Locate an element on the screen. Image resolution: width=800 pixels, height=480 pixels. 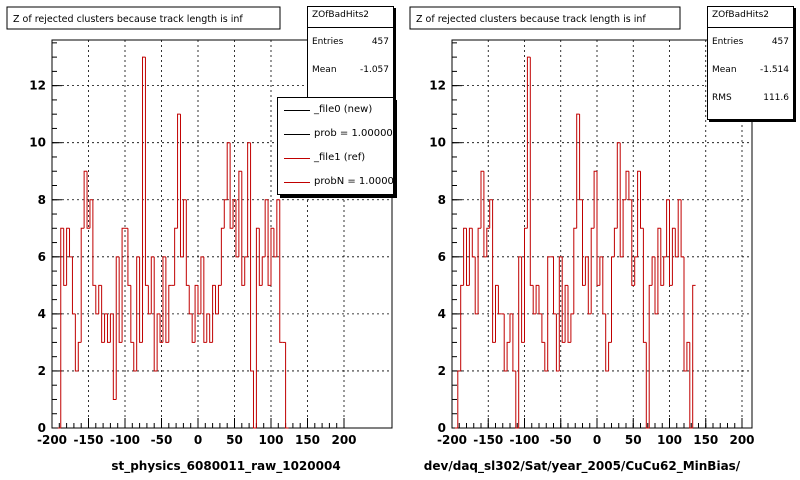
legend-label: _file0 (new) is located at coordinates (343, 109).